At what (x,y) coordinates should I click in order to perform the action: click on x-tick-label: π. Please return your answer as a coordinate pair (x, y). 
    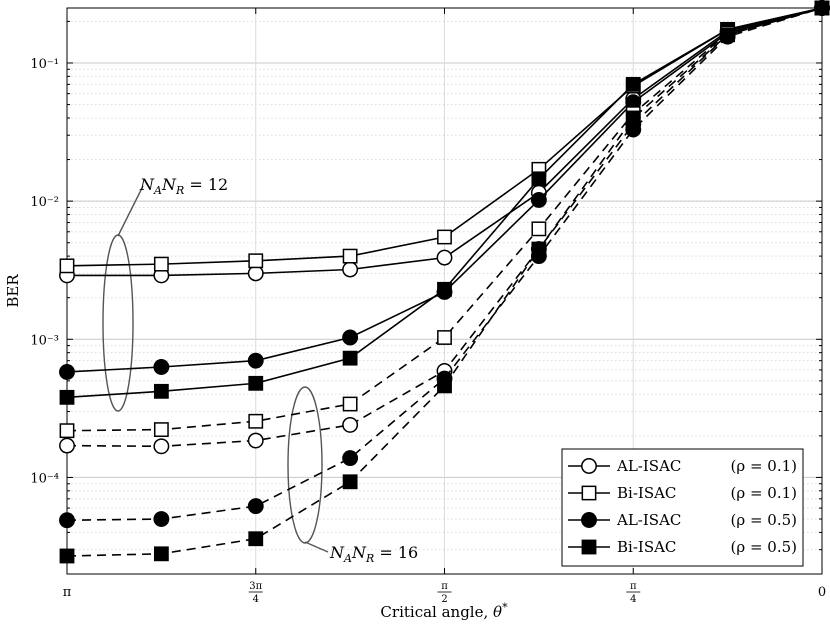
    Looking at the image, I should click on (67, 592).